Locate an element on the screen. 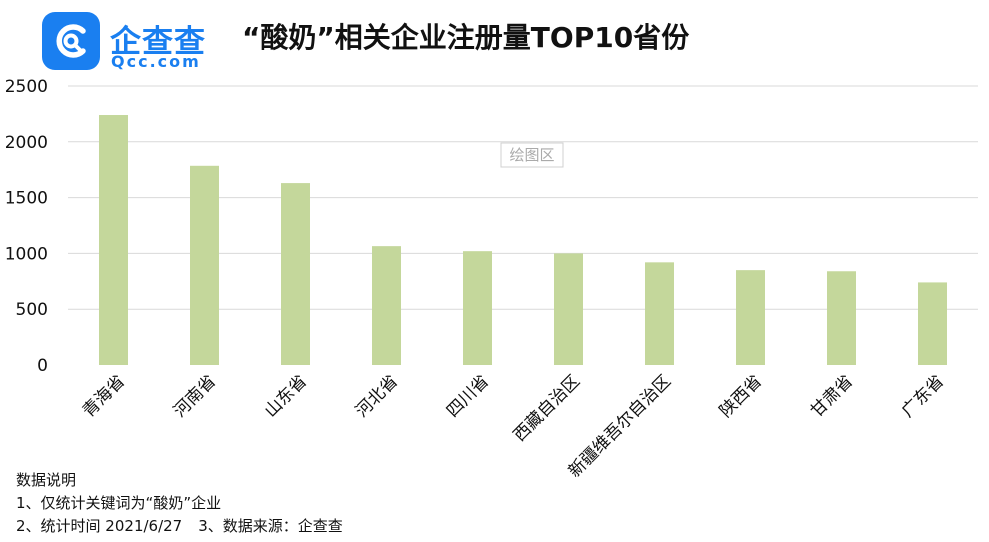 The width and height of the screenshot is (989, 542). x-tick-label: 青海省 is located at coordinates (104, 396).